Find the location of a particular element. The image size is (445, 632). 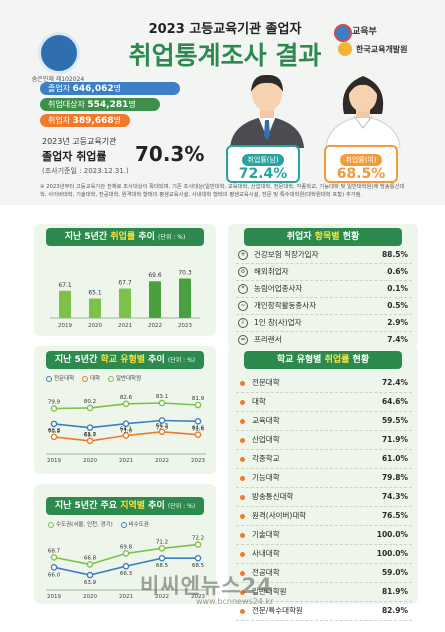

row-label: 전공대학 is located at coordinates (266, 572).